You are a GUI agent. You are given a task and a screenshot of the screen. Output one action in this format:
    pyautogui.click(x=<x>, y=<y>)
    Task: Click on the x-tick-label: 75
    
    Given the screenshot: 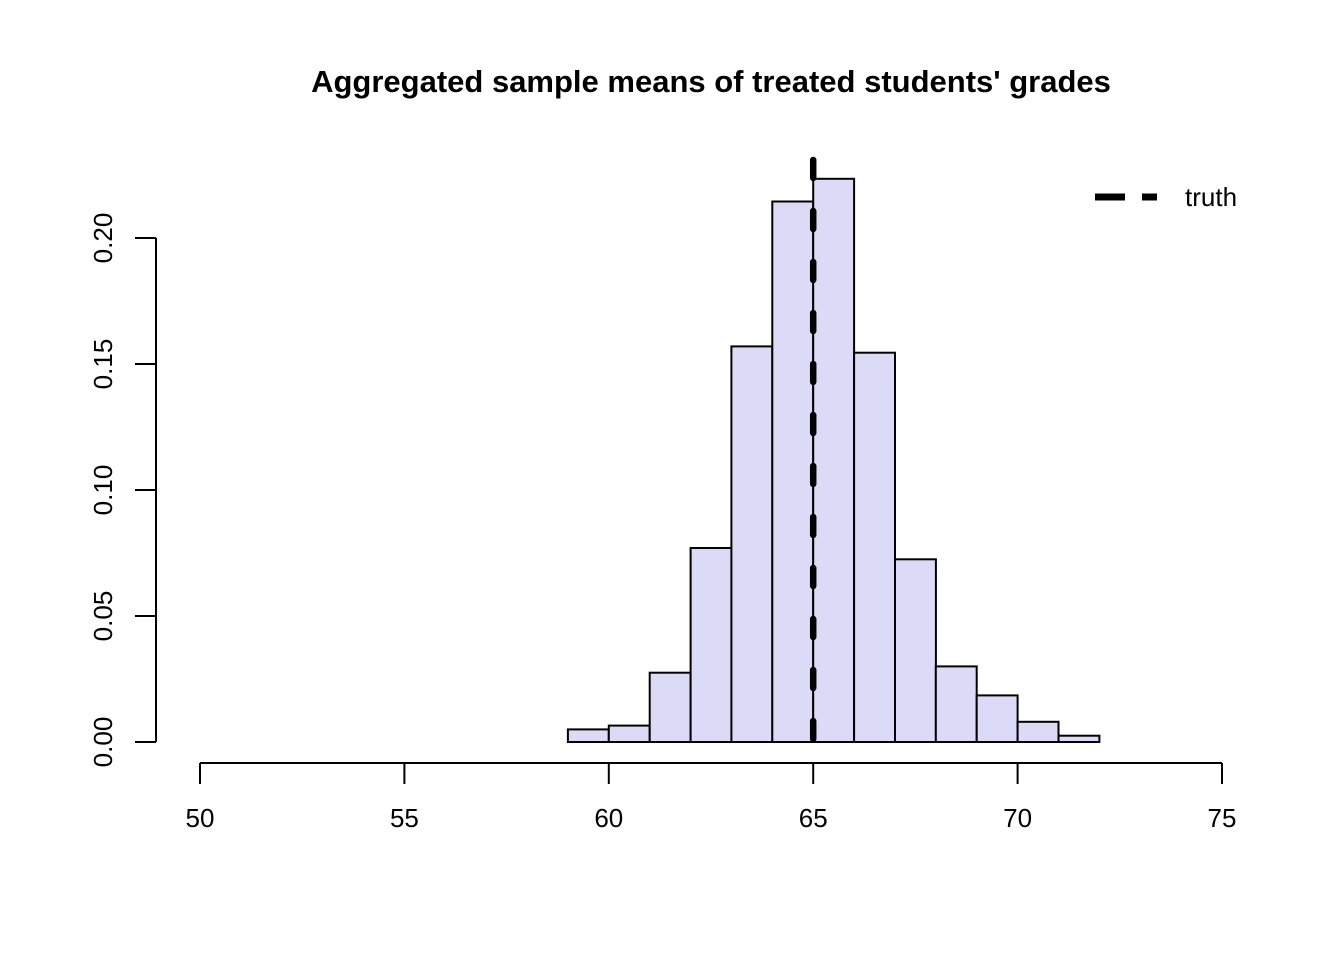 What is the action you would take?
    pyautogui.click(x=1222, y=818)
    